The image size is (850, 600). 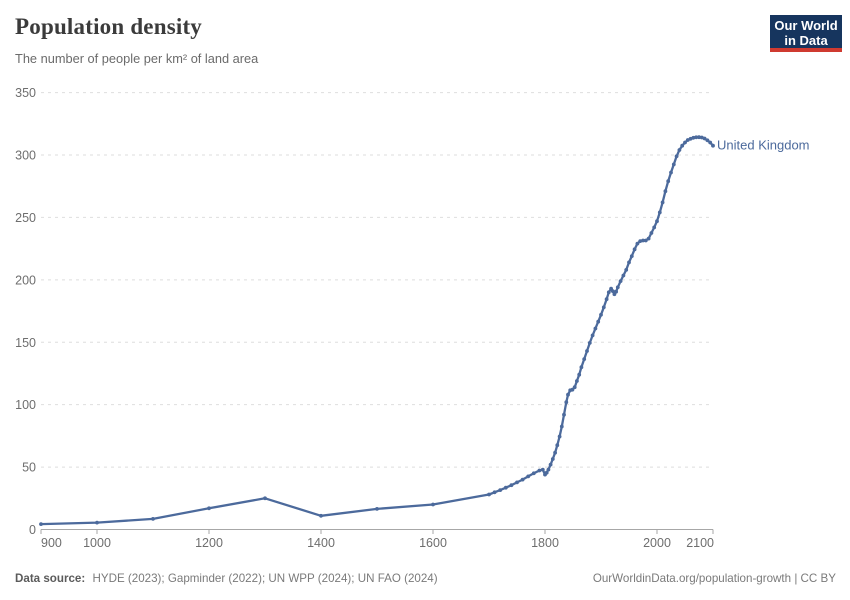 I want to click on owid-logo: Our World in Data, so click(x=806, y=33).